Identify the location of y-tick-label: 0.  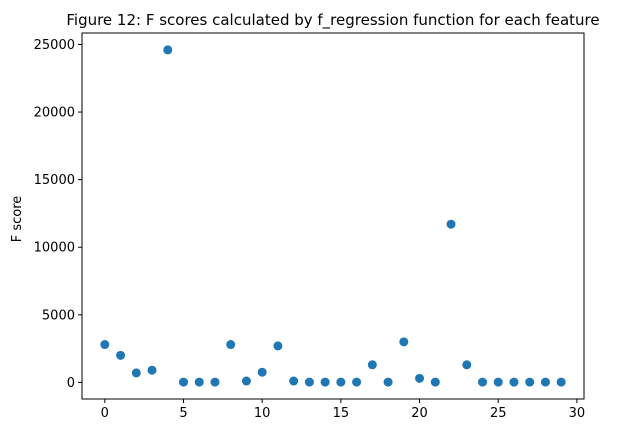
(71, 383).